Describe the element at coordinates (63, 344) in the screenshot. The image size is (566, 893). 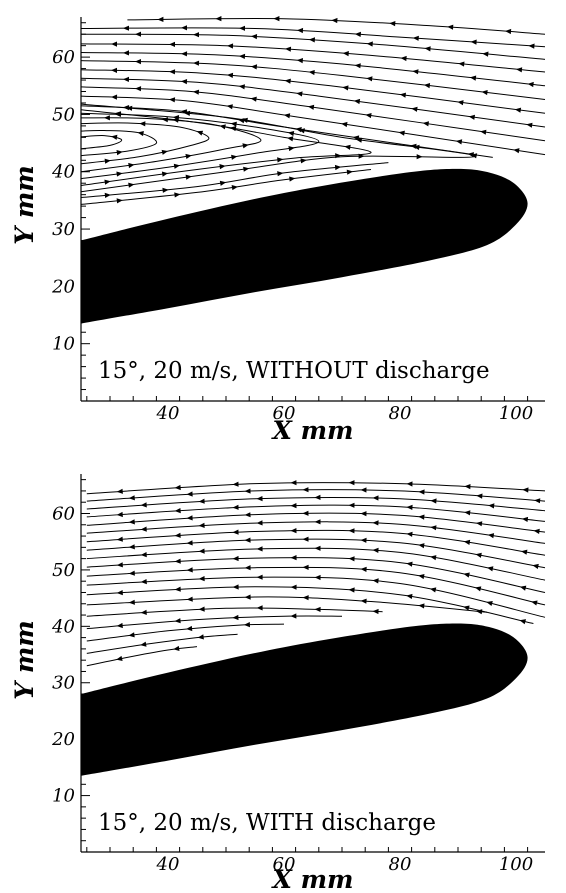
I see `top-y-tick-label: 10` at that location.